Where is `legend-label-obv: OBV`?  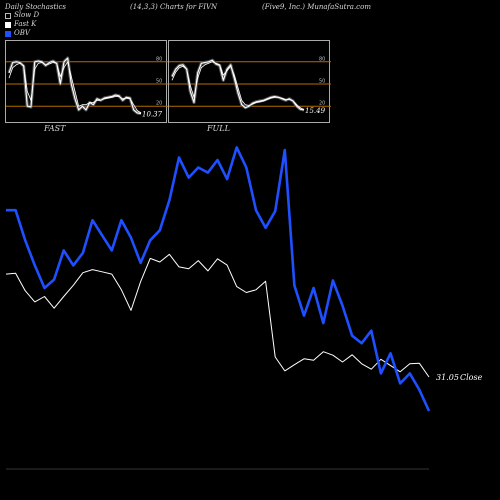
legend-label-obv: OBV is located at coordinates (22, 33).